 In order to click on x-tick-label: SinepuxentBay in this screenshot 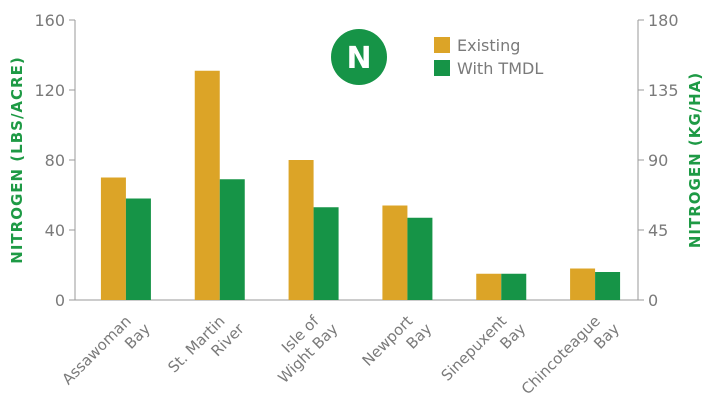, I will do `click(484, 350)`.